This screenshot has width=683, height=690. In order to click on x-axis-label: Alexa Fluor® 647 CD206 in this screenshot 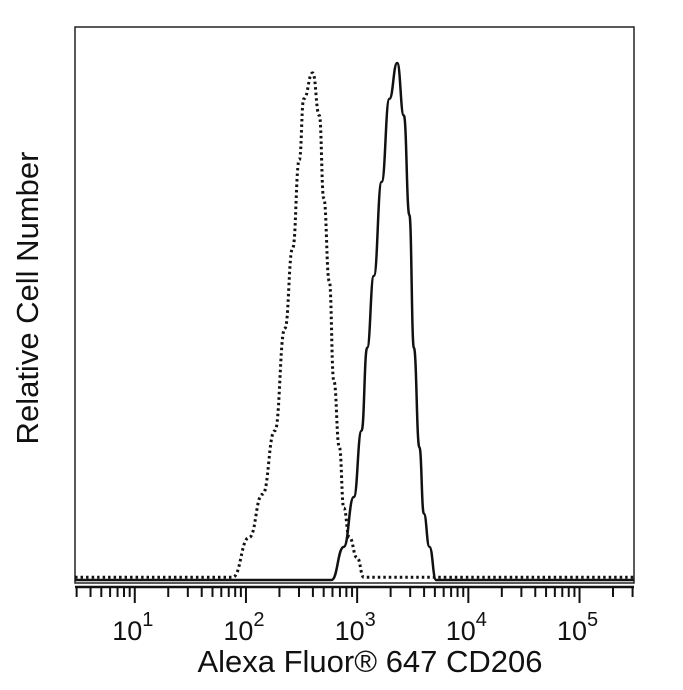, I will do `click(369, 661)`.